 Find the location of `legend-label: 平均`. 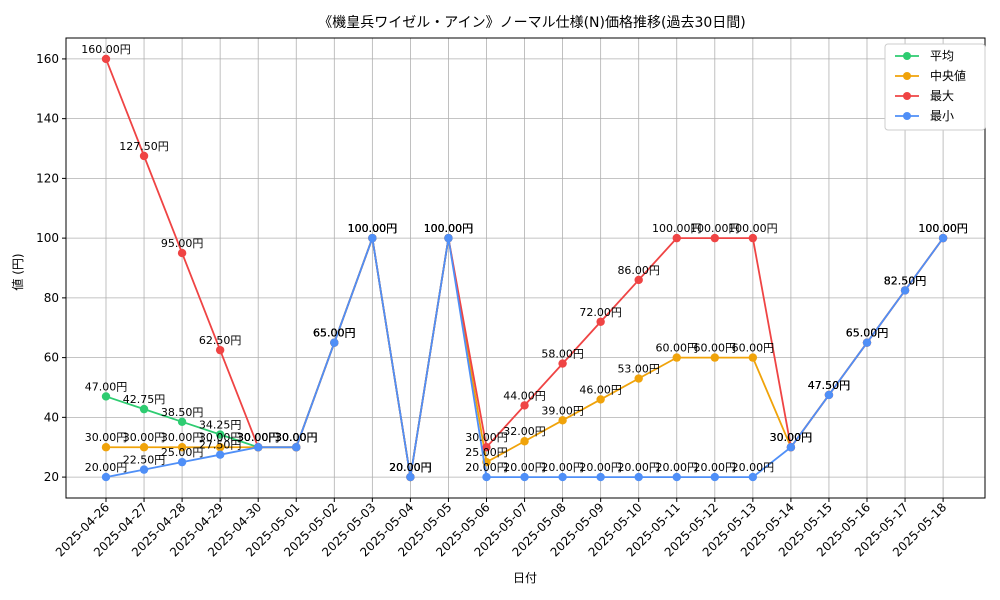

legend-label: 平均 is located at coordinates (942, 56).